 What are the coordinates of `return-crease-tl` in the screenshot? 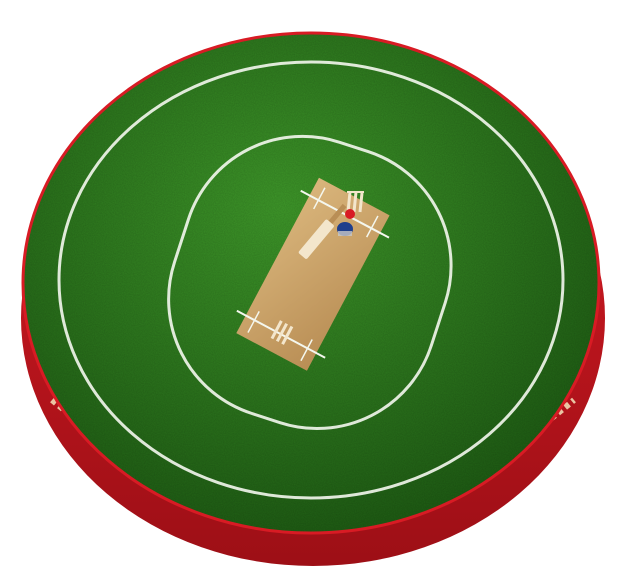 It's located at (319, 198).